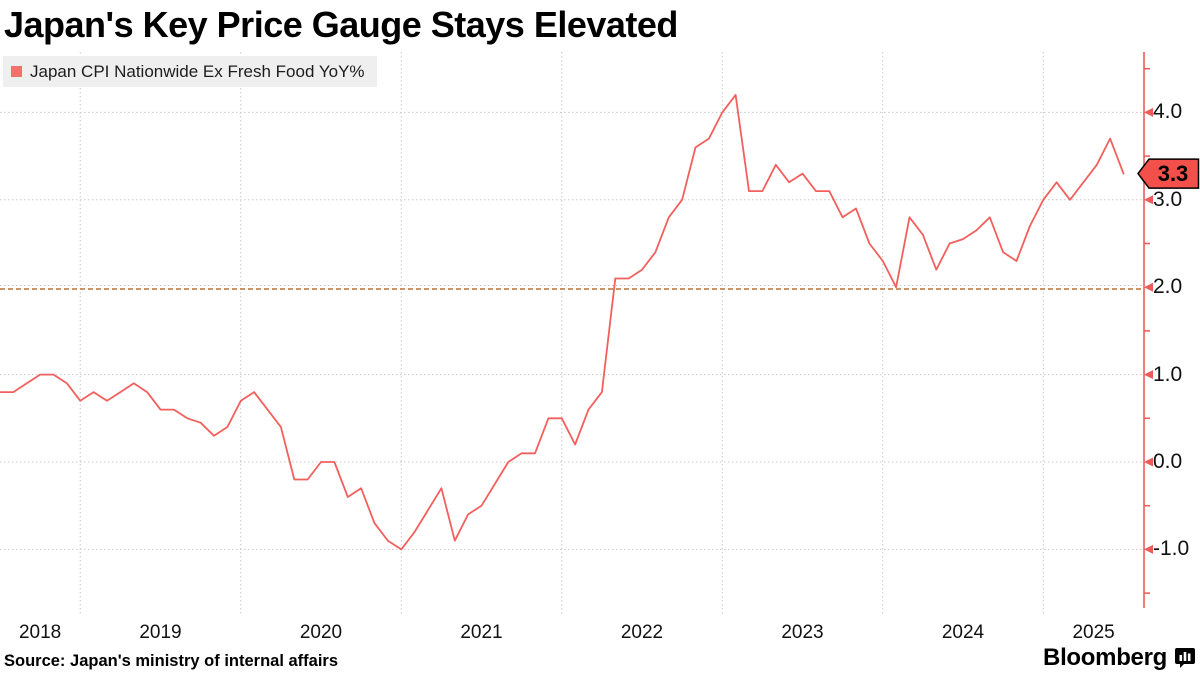 The image size is (1200, 675). I want to click on bloomberg-wordmark: Bloomberg, so click(1105, 657).